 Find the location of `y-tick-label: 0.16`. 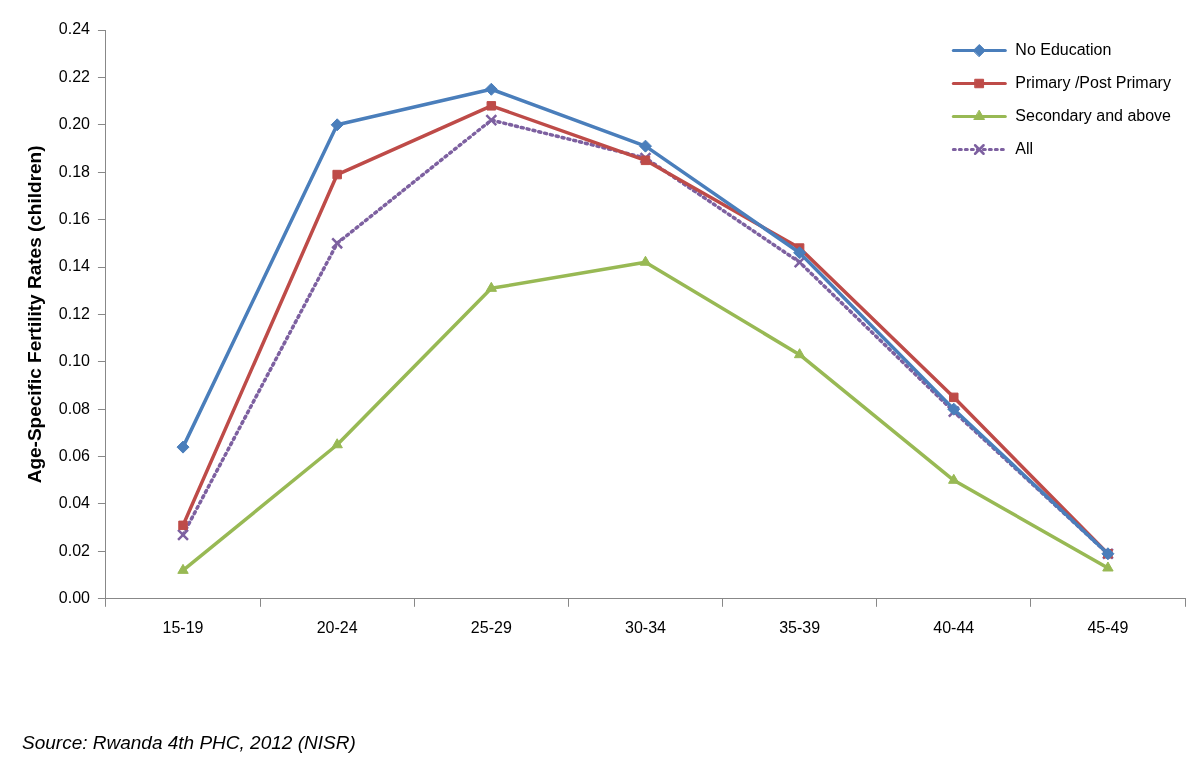

y-tick-label: 0.16 is located at coordinates (74, 219).